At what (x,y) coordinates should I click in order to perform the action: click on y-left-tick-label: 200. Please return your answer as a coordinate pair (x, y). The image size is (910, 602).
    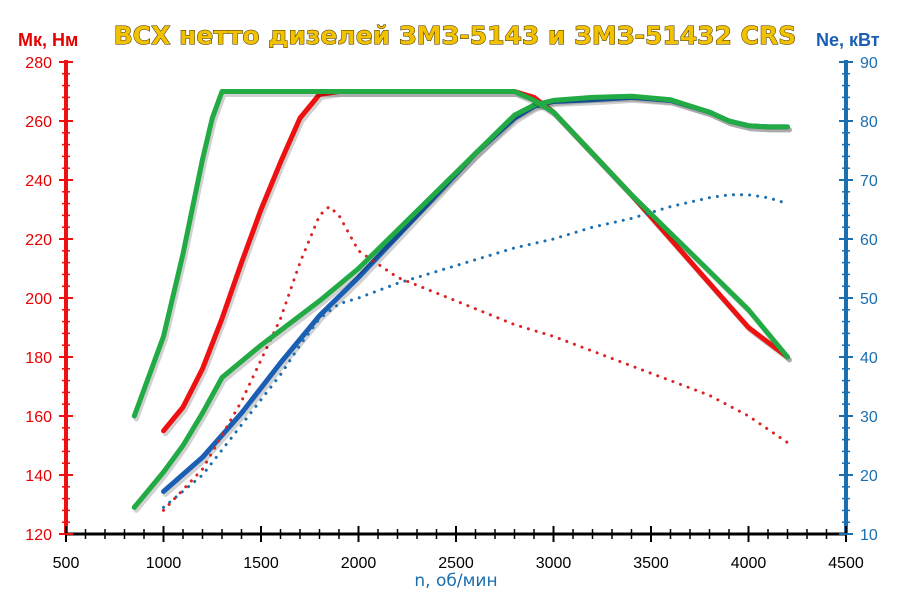
    Looking at the image, I should click on (38, 299).